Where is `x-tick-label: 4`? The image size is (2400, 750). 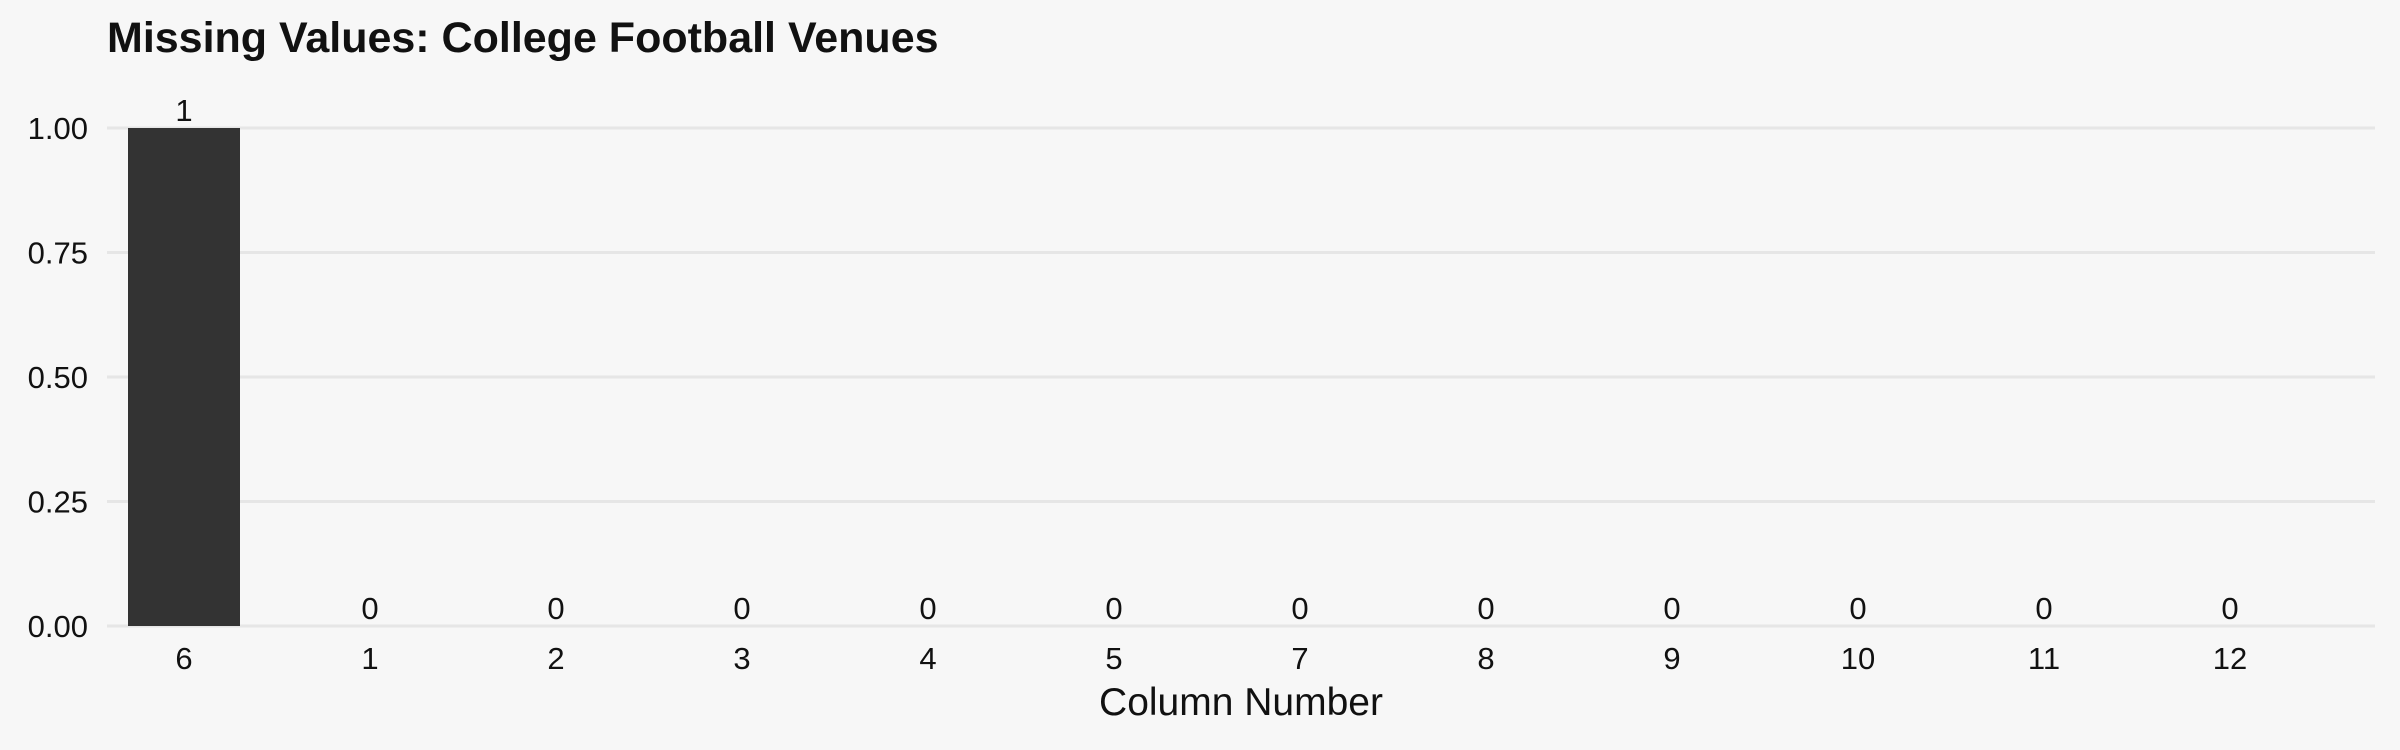
x-tick-label: 4 is located at coordinates (927, 658).